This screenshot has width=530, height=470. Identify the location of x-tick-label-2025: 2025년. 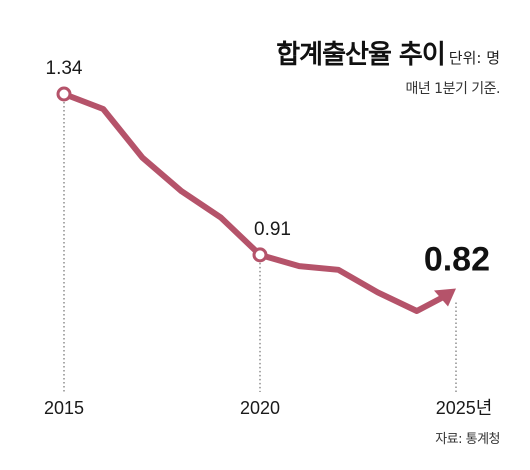
(464, 408).